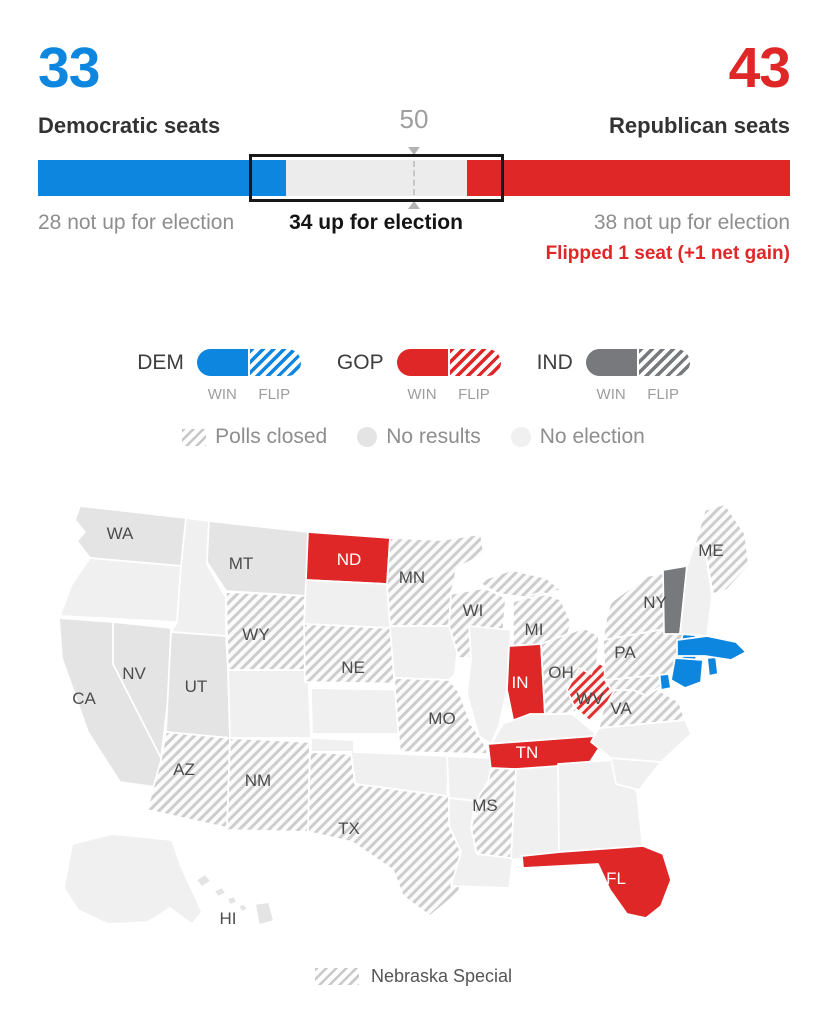  I want to click on state-label-mo: MO, so click(441, 718).